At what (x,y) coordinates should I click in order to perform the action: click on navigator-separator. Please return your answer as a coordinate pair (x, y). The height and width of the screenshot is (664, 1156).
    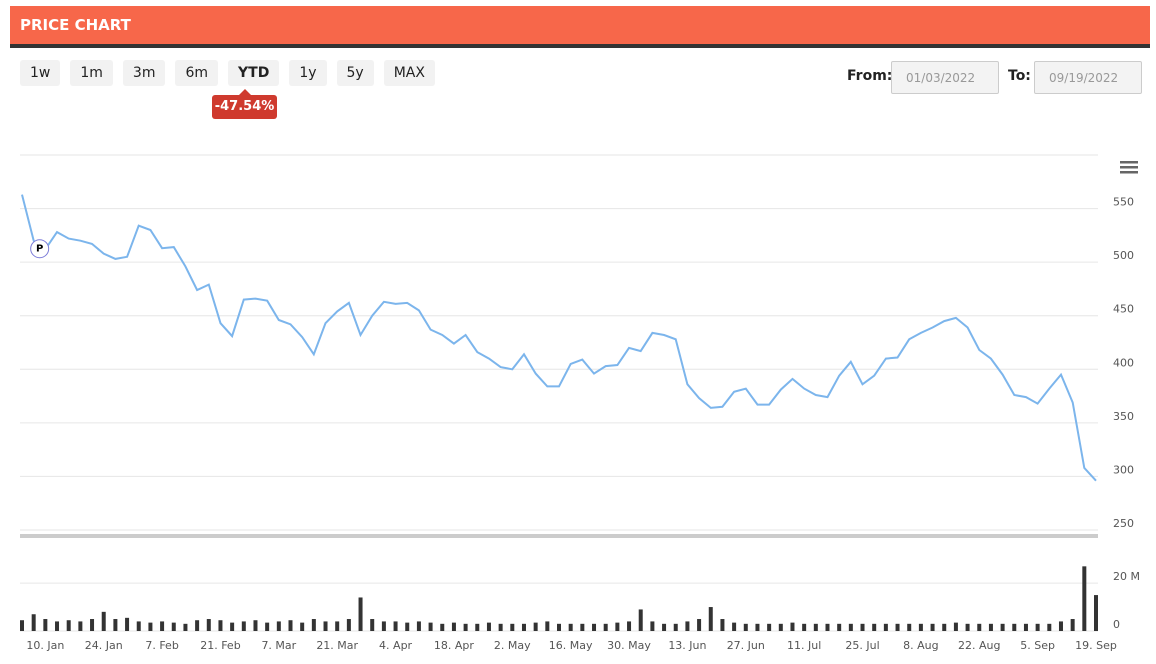
    Looking at the image, I should click on (559, 536).